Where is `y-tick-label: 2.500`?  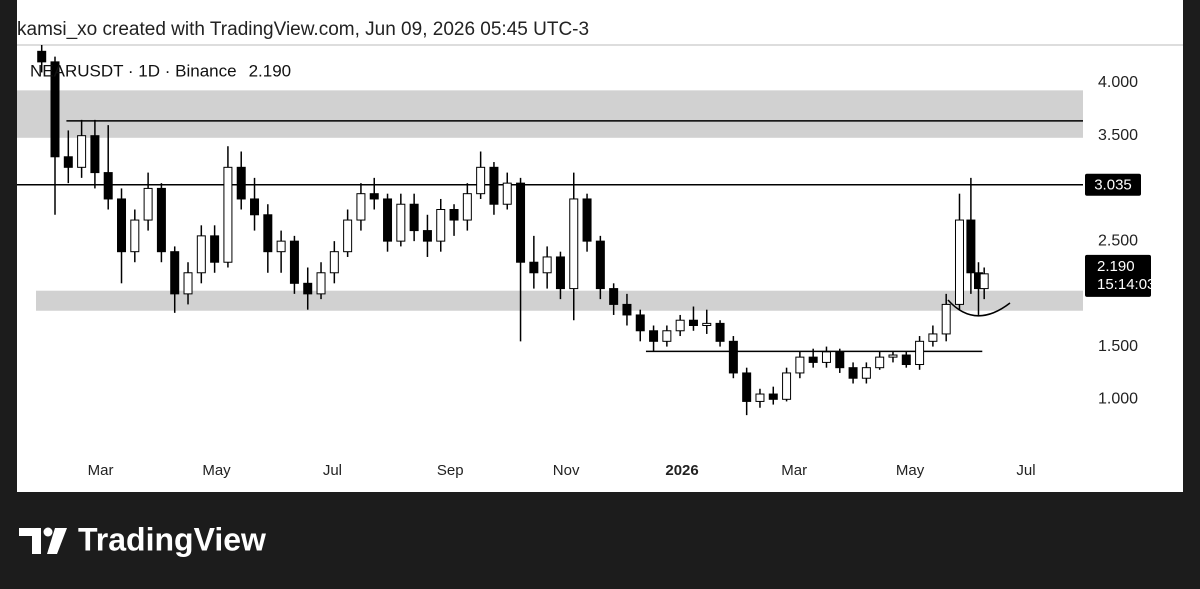 y-tick-label: 2.500 is located at coordinates (1118, 240).